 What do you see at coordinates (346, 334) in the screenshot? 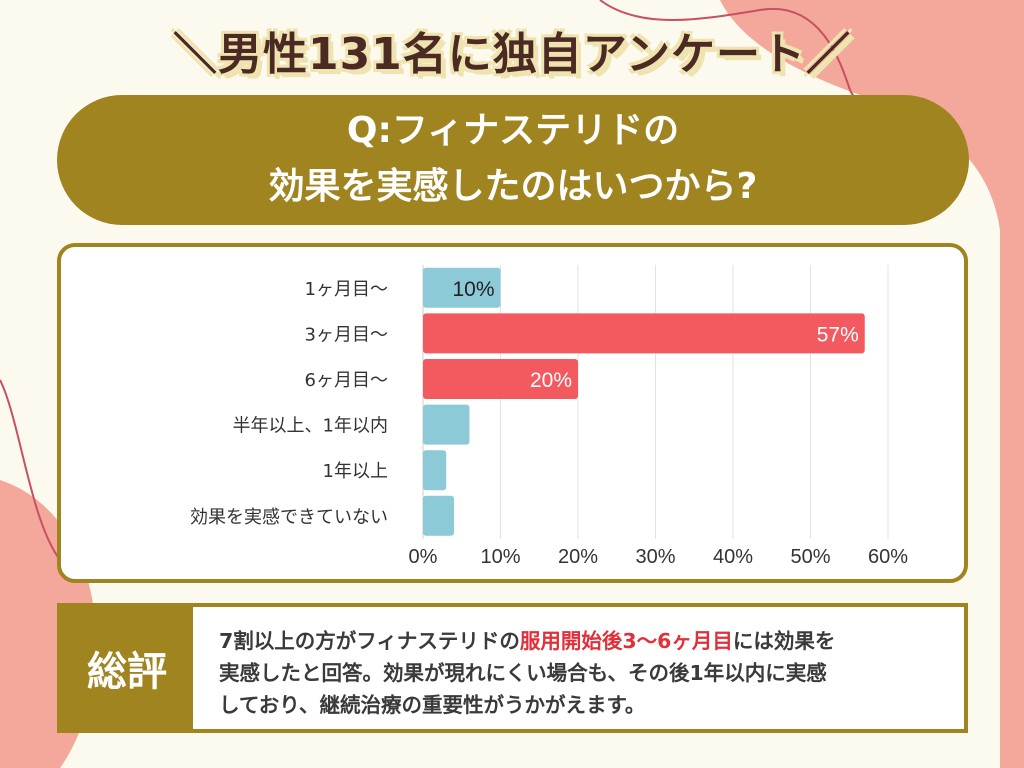
I see `category-label: 3ヶ月目〜` at bounding box center [346, 334].